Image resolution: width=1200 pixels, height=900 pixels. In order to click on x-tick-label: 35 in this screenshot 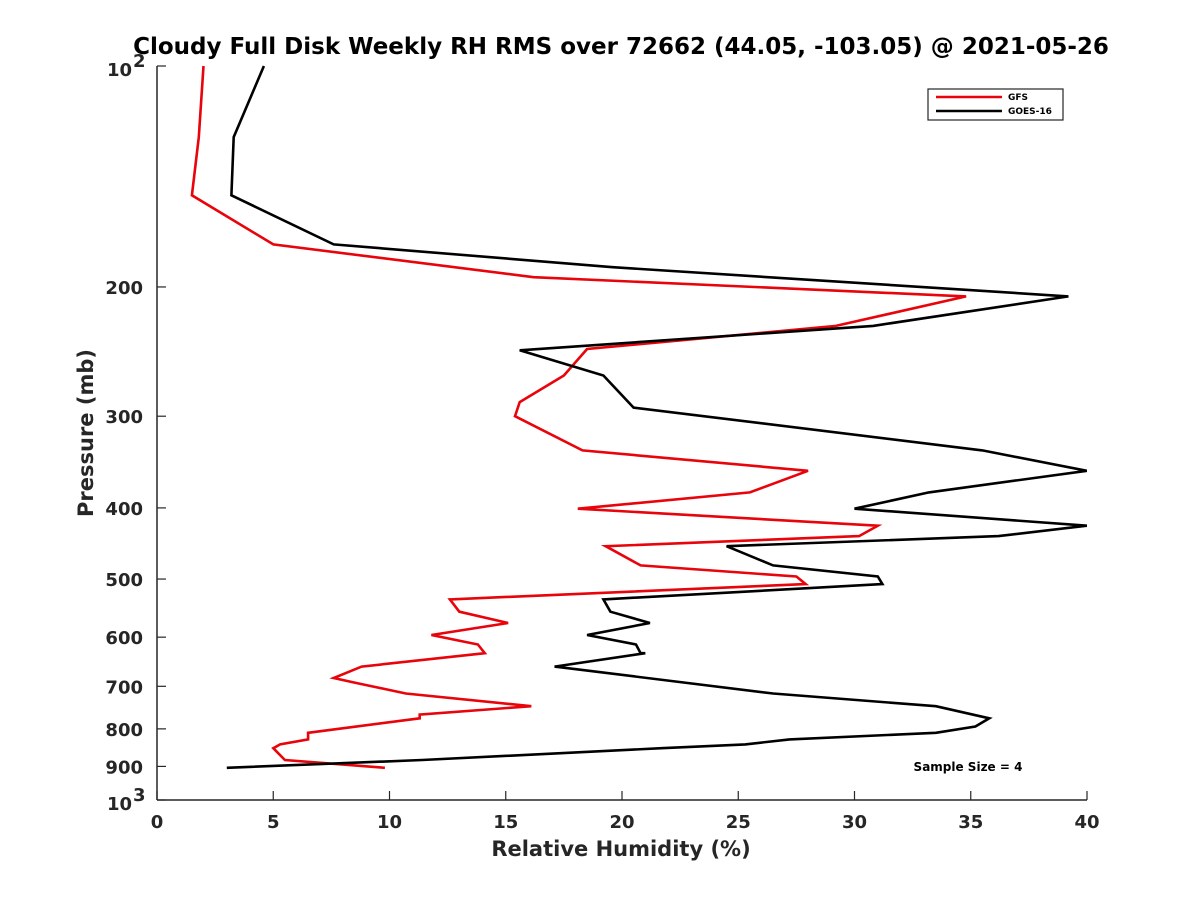, I will do `click(970, 822)`.